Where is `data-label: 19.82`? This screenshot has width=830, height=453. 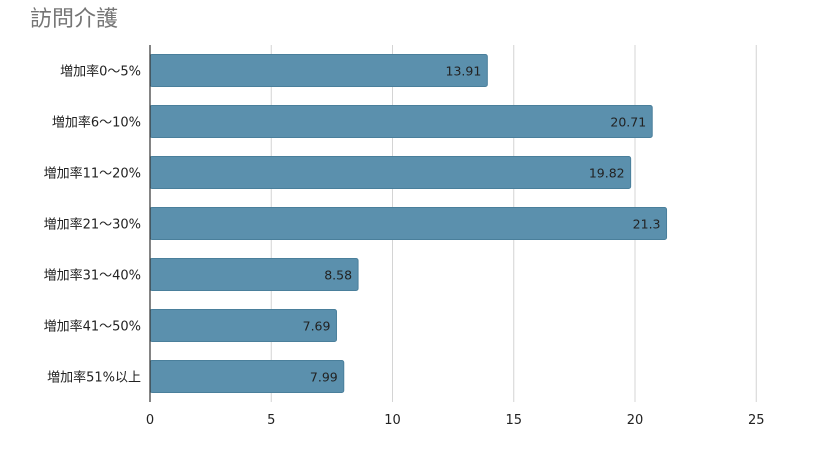 data-label: 19.82 is located at coordinates (607, 173).